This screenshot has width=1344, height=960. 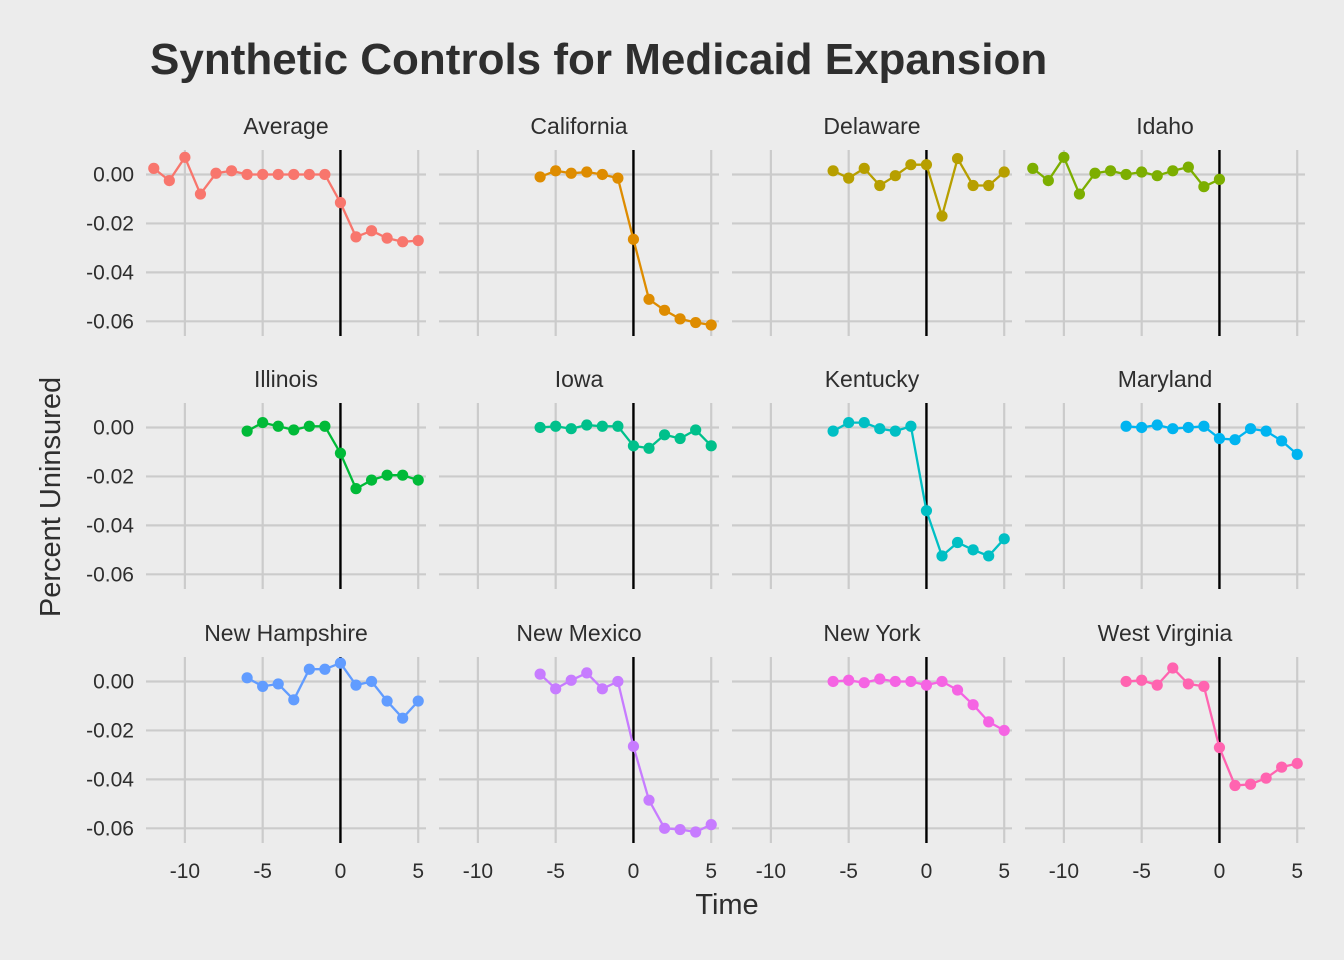 I want to click on panel-strip-label: Idaho, so click(x=1165, y=126).